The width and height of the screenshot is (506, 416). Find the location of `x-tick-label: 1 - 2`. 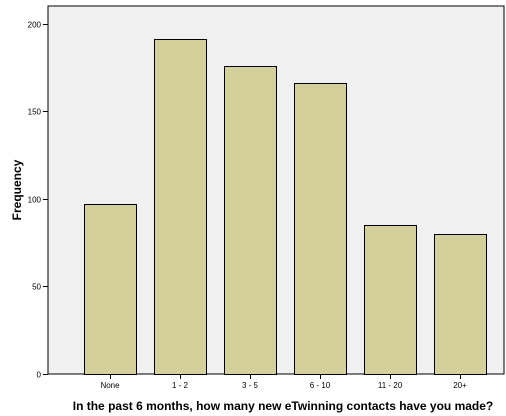

x-tick-label: 1 - 2 is located at coordinates (180, 385).